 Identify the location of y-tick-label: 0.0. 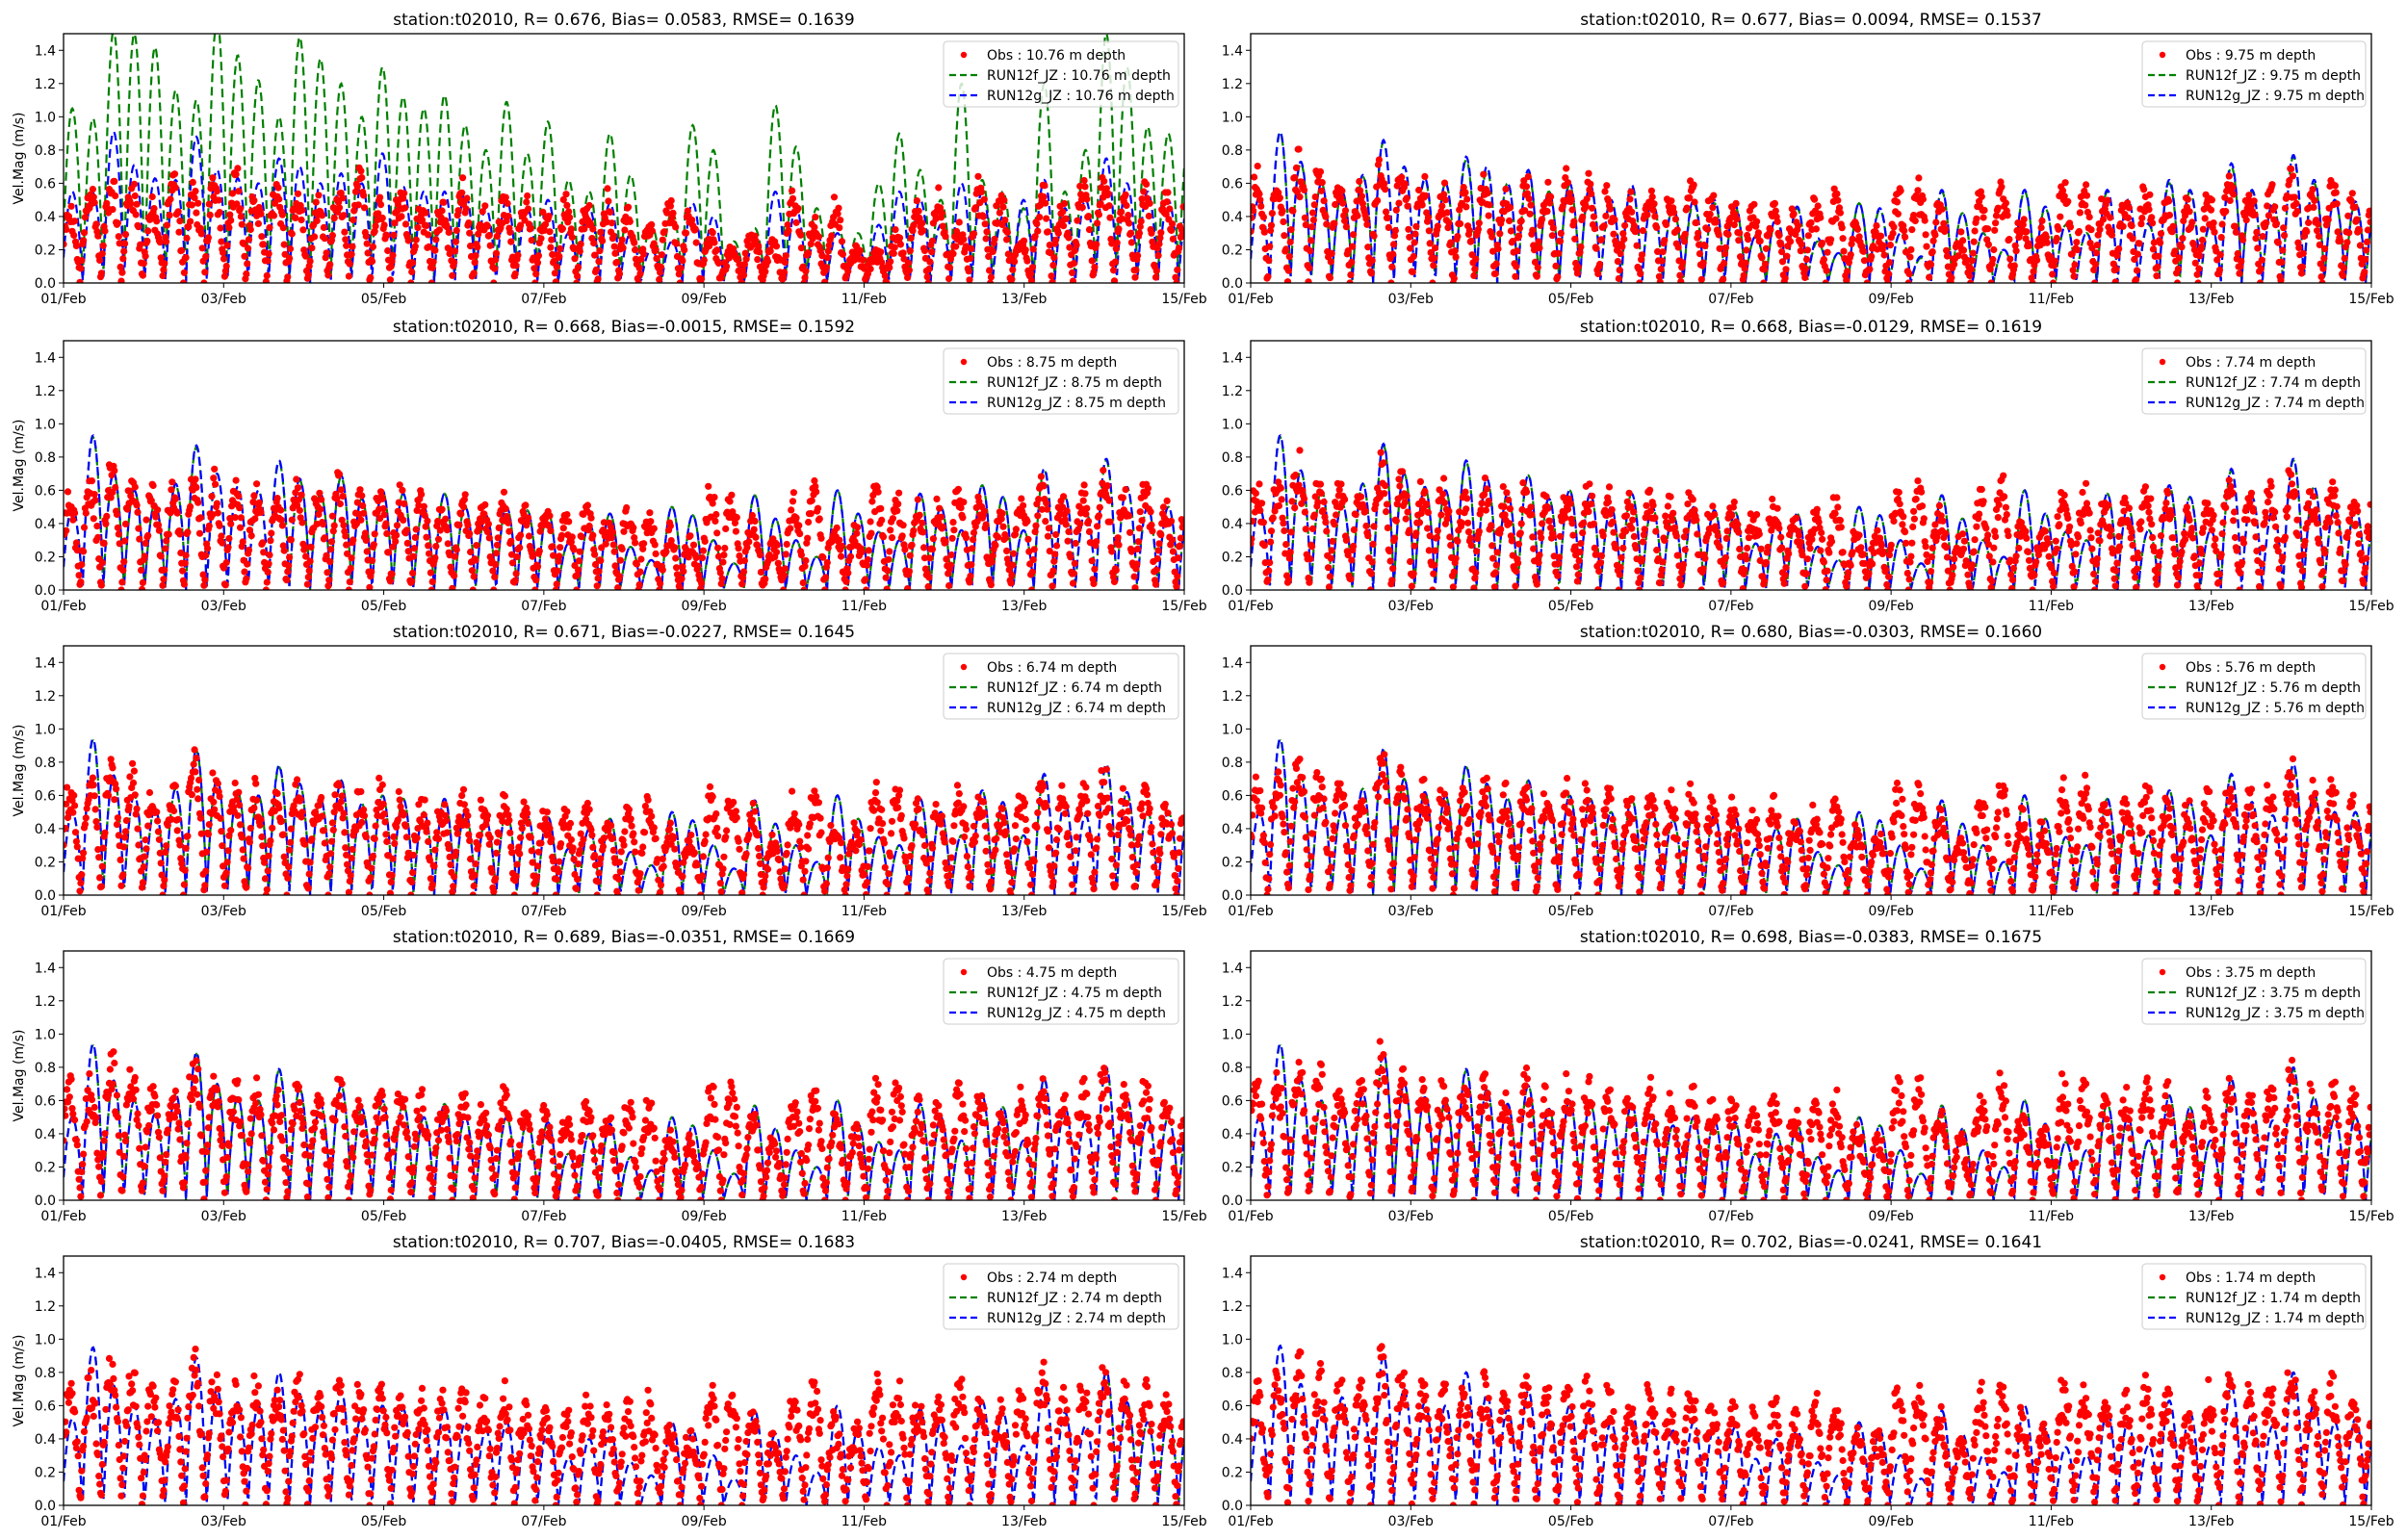
(45, 591).